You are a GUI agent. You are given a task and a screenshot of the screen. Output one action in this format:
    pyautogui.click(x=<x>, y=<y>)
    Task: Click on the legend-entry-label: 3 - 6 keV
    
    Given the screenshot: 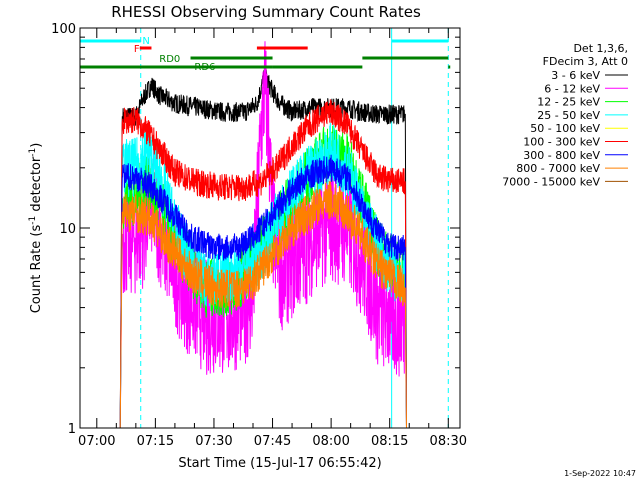 What is the action you would take?
    pyautogui.click(x=575, y=75)
    